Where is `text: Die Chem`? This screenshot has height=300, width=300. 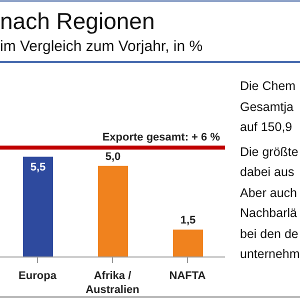
text: Die Chem is located at coordinates (268, 86).